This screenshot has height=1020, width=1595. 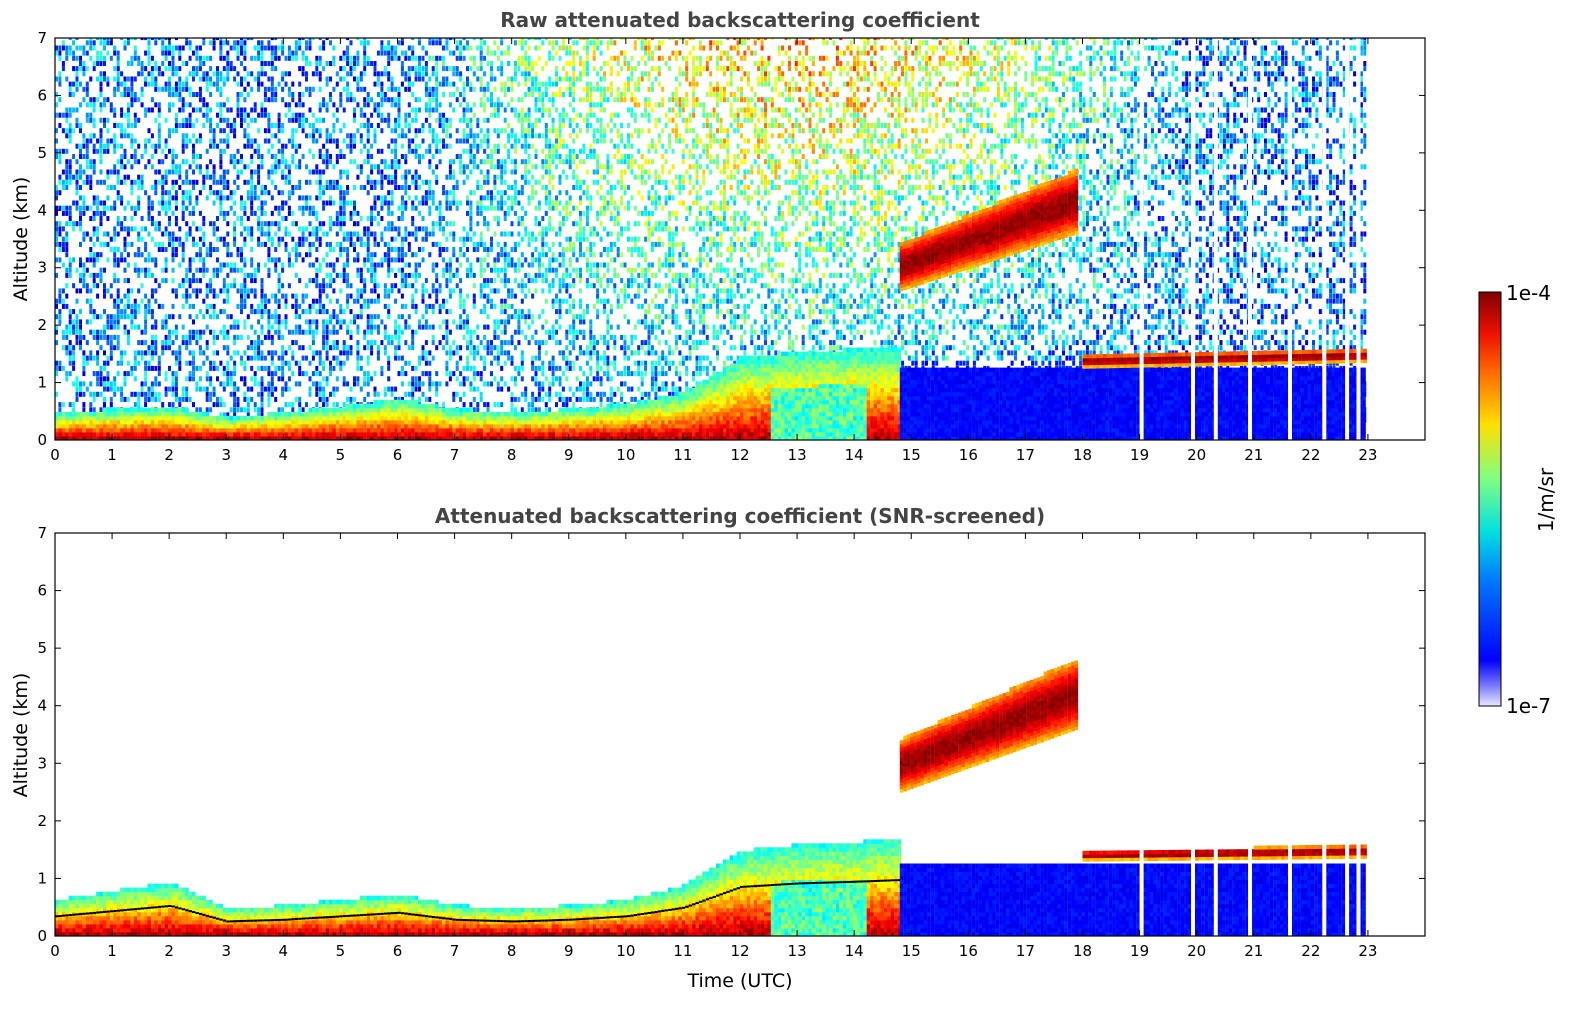 What do you see at coordinates (21, 239) in the screenshot?
I see `raw-y-axis-label: Altitude (km)` at bounding box center [21, 239].